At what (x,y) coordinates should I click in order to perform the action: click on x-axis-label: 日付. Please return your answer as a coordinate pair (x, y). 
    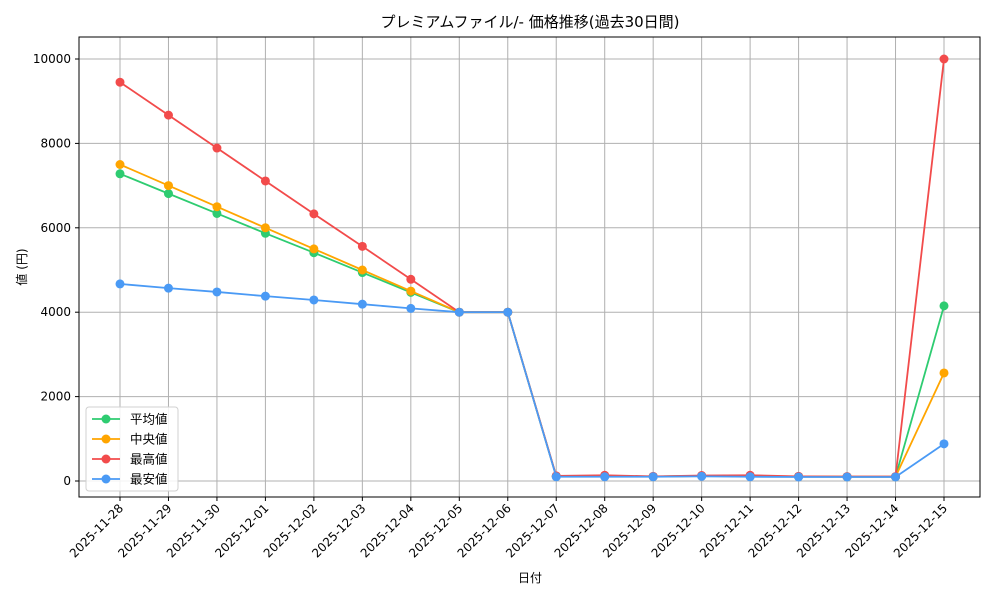
    Looking at the image, I should click on (530, 578).